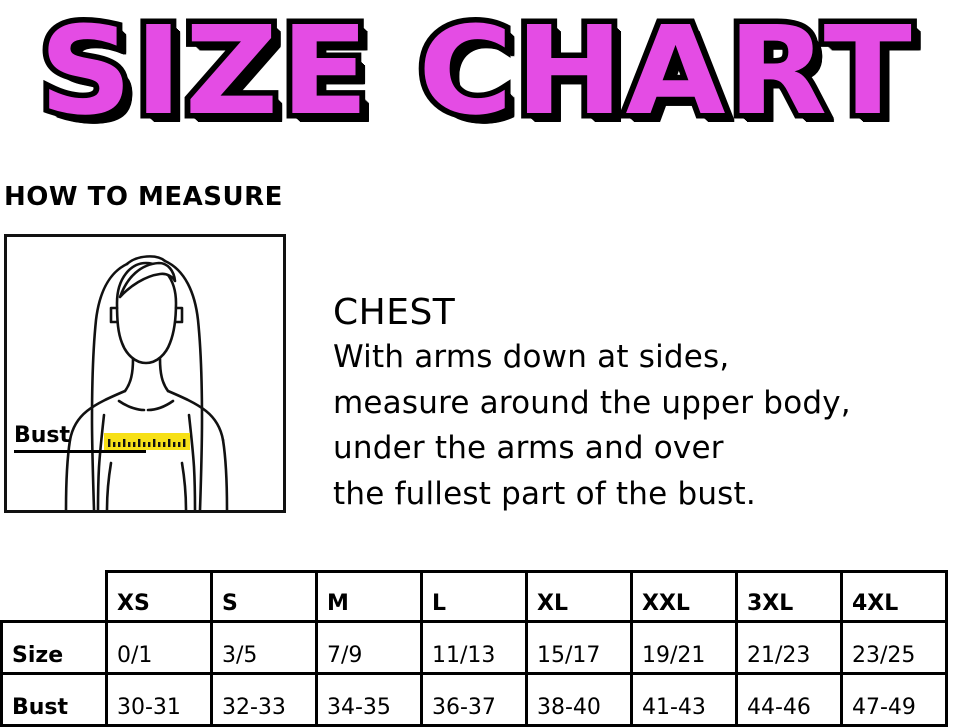 The height and width of the screenshot is (727, 953). I want to click on table-cell: 19/21, so click(684, 647).